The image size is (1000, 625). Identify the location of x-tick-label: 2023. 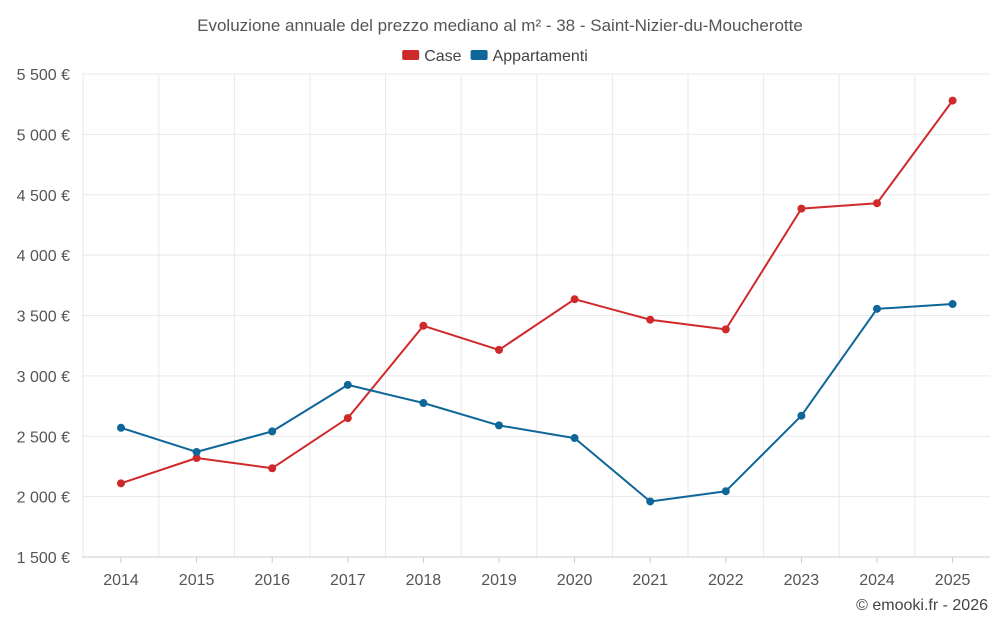
(802, 580).